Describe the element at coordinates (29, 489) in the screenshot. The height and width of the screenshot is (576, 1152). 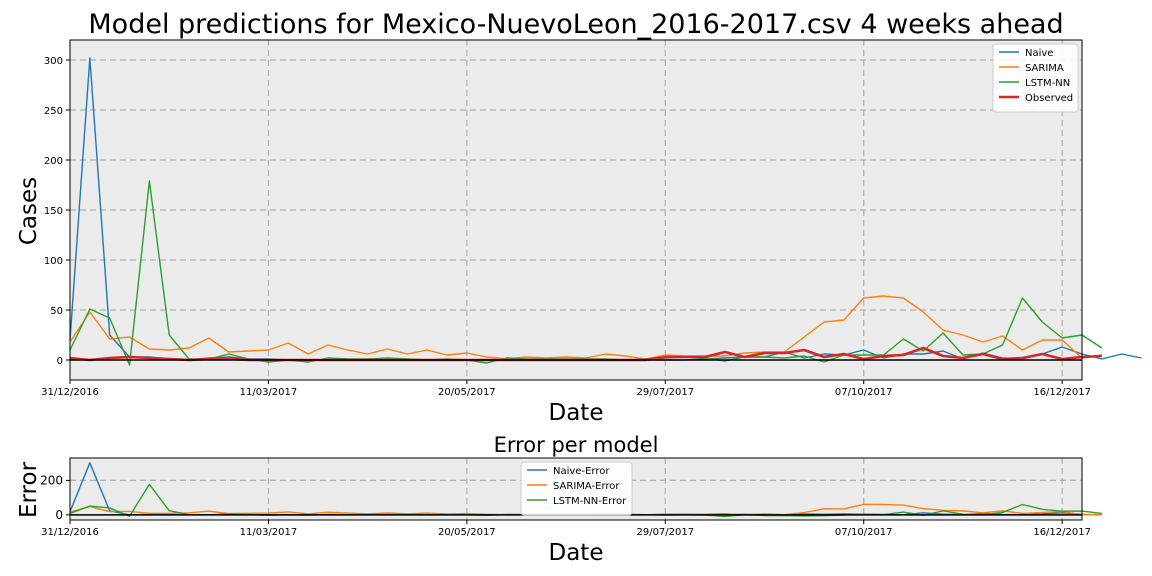
I see `error-y-axis-label: Error` at that location.